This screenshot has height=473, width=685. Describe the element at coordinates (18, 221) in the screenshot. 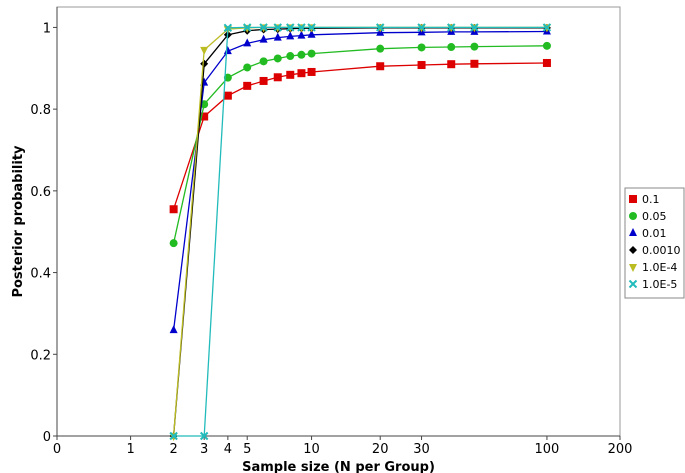

I see `y-axis-title: Posterior probability` at that location.